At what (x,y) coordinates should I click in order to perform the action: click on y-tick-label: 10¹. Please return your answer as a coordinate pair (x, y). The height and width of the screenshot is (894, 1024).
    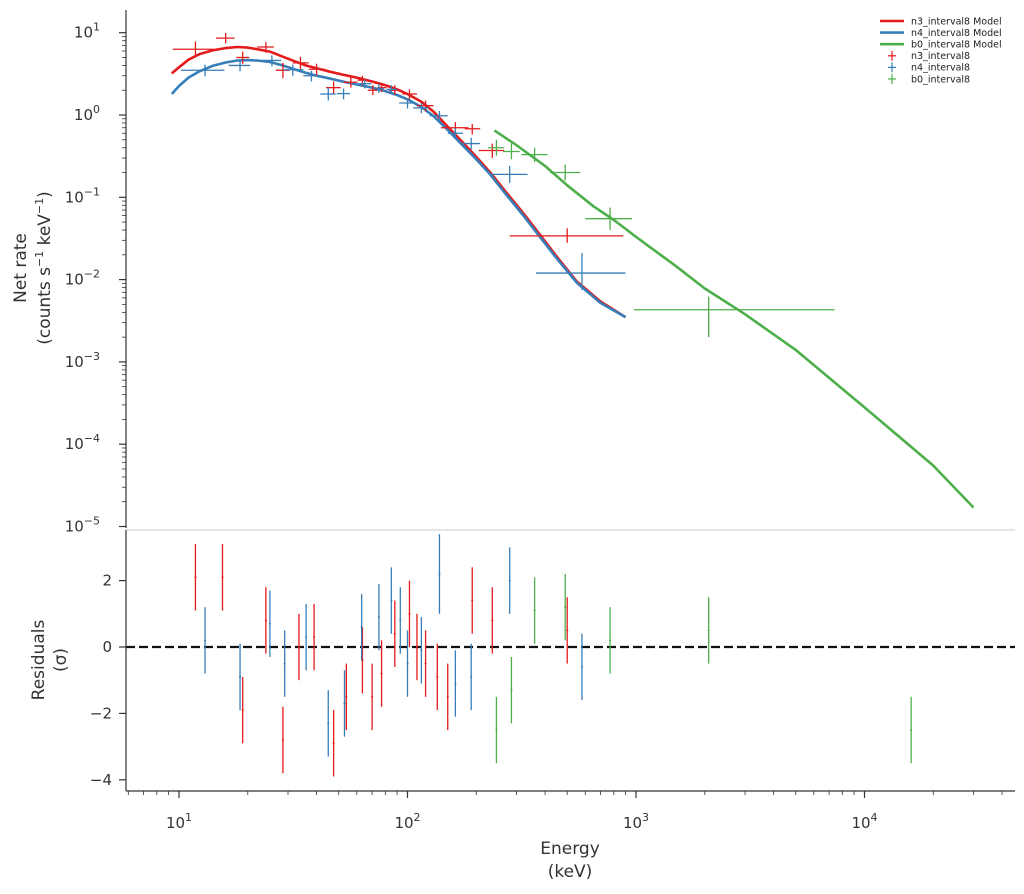
    Looking at the image, I should click on (87, 31).